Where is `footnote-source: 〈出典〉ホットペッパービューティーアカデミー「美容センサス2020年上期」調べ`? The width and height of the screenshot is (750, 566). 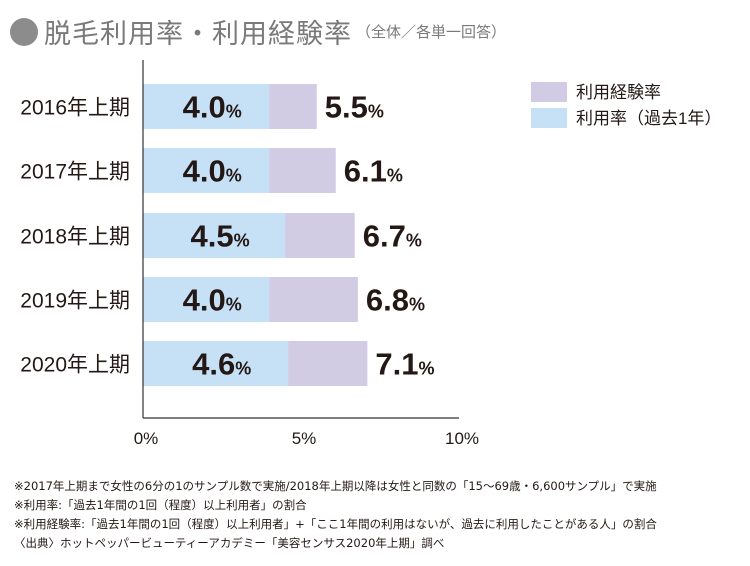 footnote-source: 〈出典〉ホットペッパービューティーアカデミー「美容センサス2020年上期」調べ is located at coordinates (229, 543).